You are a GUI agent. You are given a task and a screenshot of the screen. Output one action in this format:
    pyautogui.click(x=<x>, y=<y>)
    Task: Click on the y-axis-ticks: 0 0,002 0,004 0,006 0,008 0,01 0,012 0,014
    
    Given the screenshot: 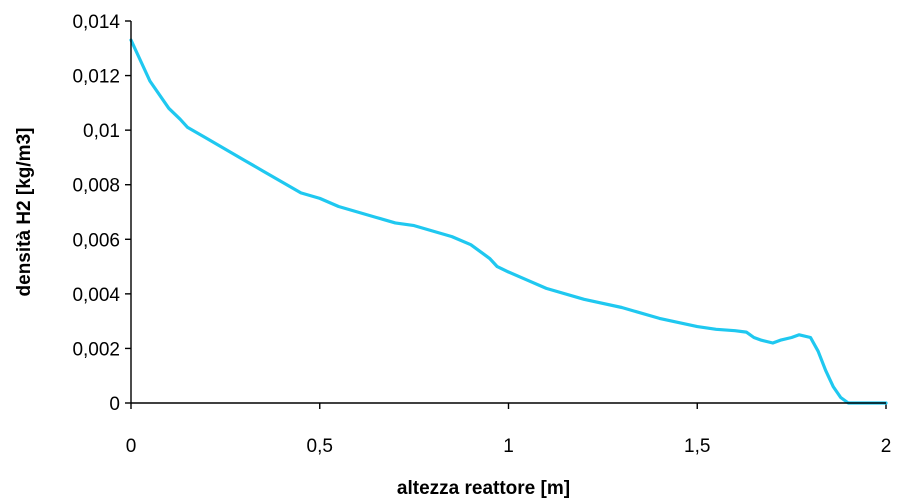 What is the action you would take?
    pyautogui.click(x=101, y=213)
    